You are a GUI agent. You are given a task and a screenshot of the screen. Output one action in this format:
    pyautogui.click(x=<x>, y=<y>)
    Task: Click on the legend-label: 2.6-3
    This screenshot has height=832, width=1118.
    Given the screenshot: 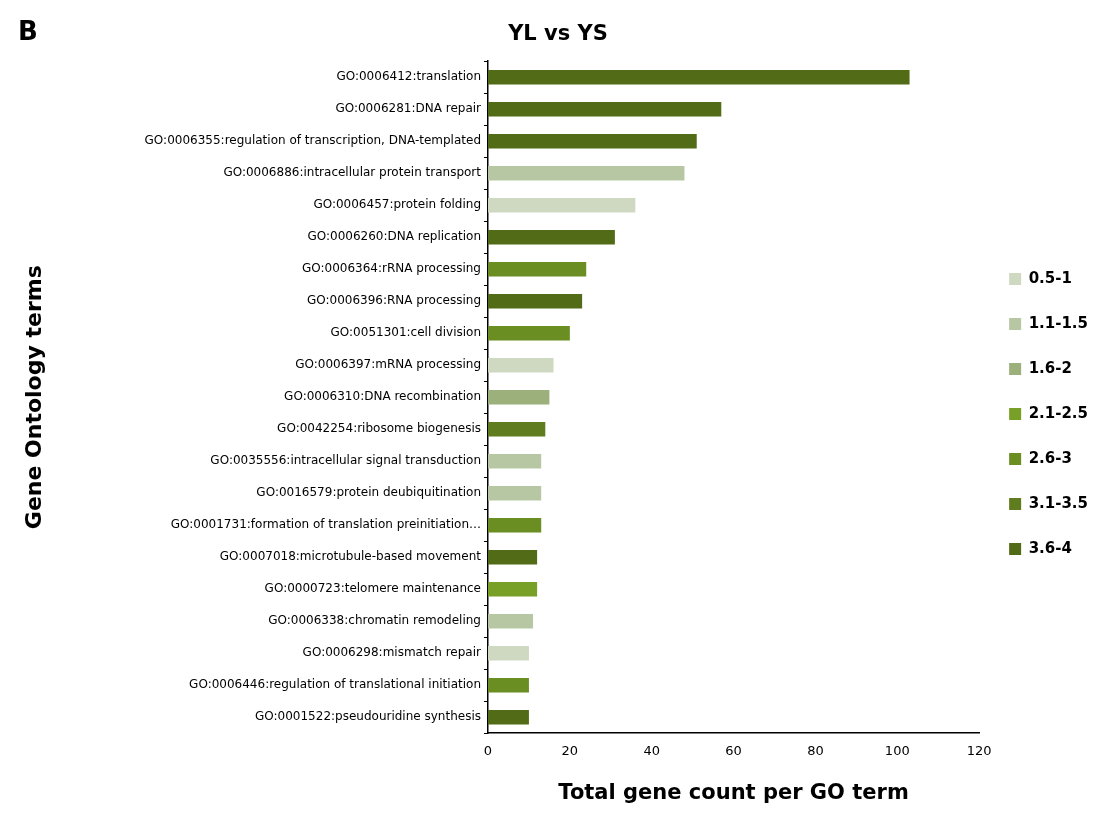 What is the action you would take?
    pyautogui.click(x=1050, y=457)
    